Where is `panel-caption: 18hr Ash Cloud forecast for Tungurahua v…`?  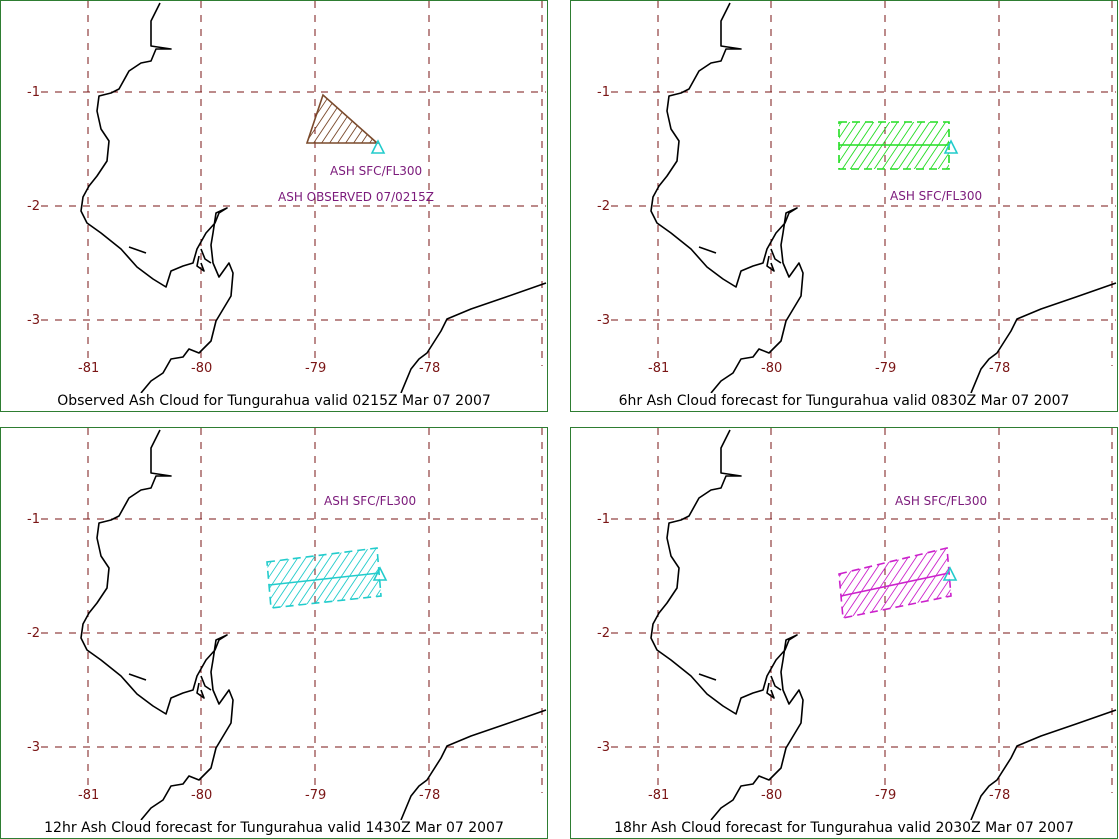
panel-caption: 18hr Ash Cloud forecast for Tungurahua v… is located at coordinates (844, 828).